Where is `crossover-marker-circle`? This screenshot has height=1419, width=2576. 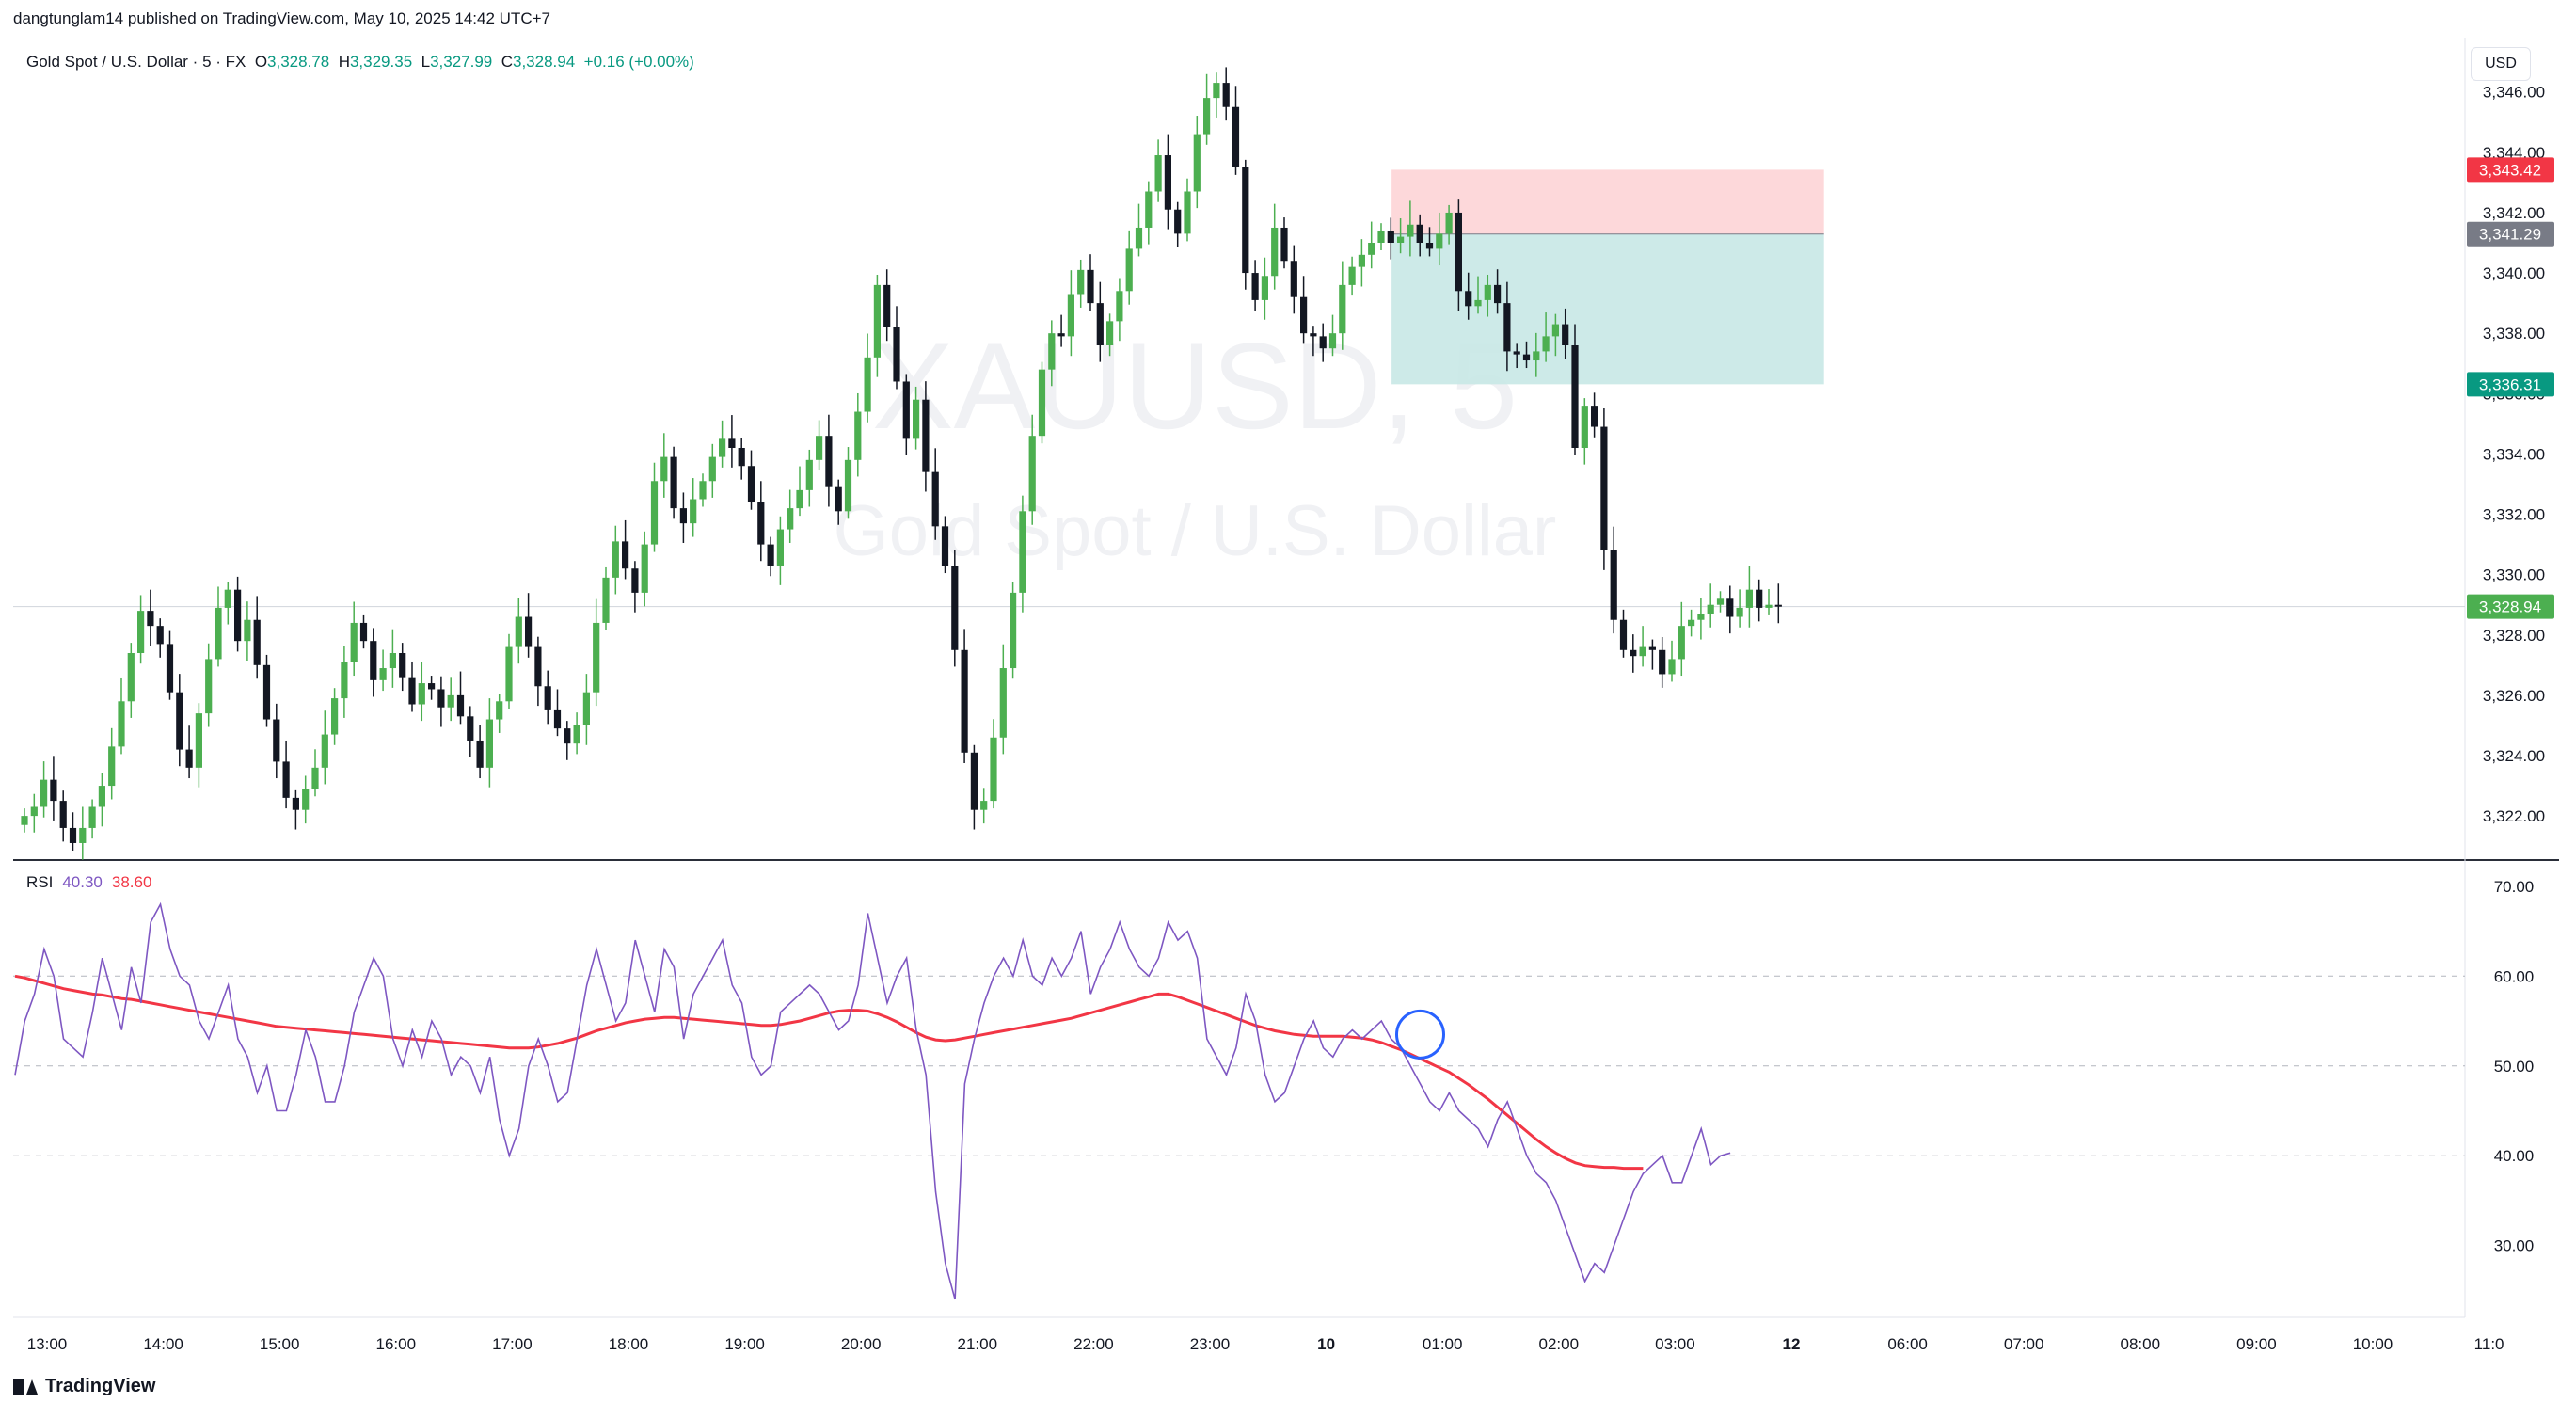
crossover-marker-circle is located at coordinates (1420, 1034).